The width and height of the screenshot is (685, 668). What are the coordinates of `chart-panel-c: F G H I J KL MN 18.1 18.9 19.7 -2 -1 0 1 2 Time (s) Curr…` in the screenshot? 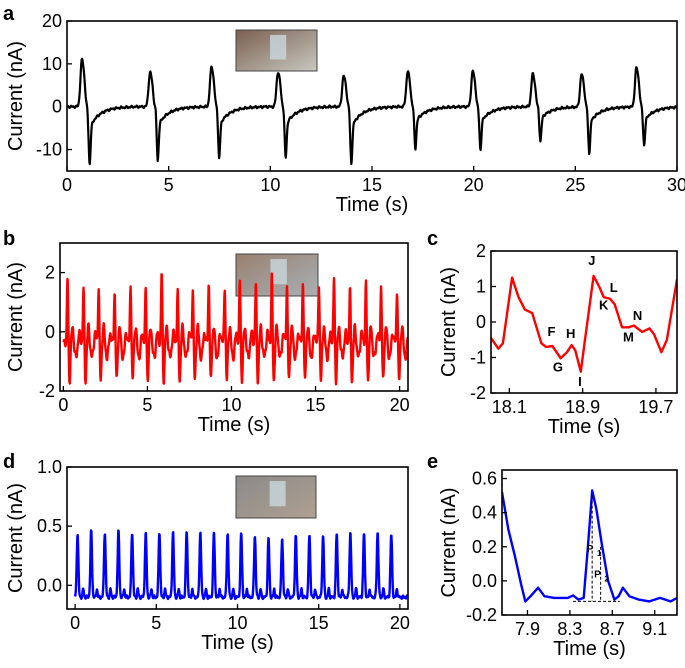 It's located at (552, 333).